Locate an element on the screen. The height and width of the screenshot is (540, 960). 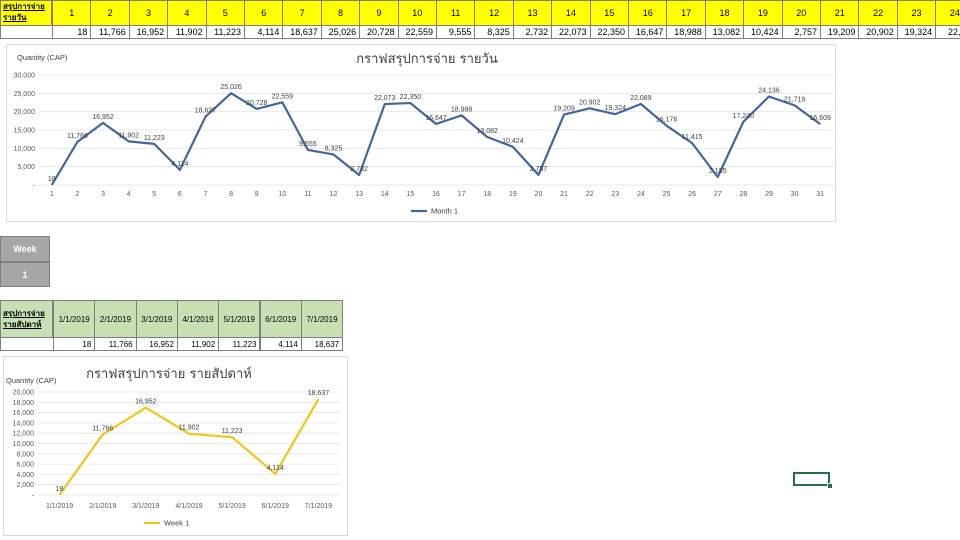
data-label: 22,089 is located at coordinates (641, 98).